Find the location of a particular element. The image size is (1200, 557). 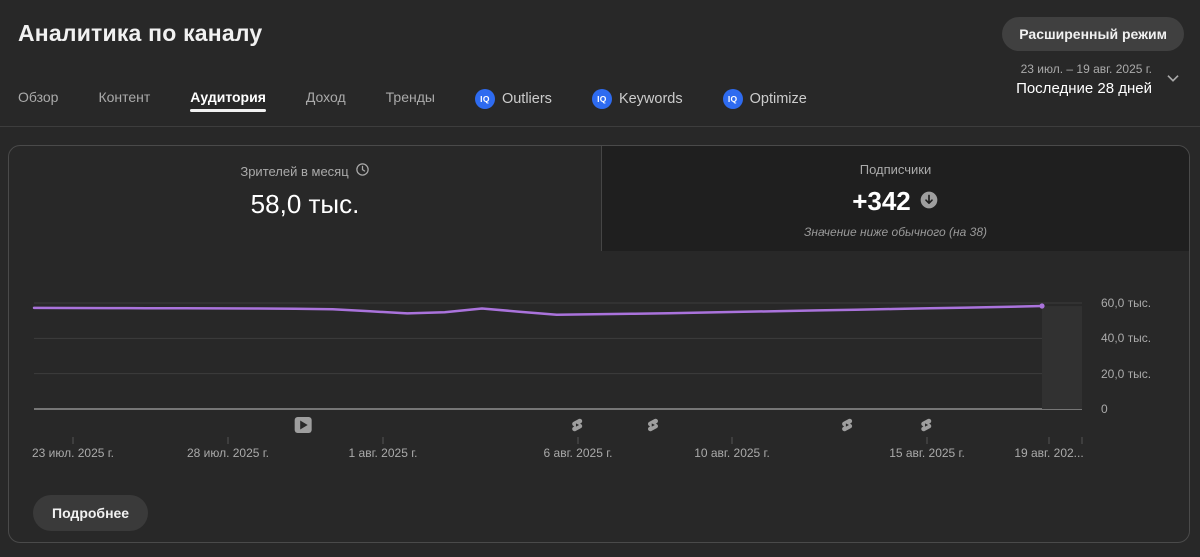

tab-keywords: IQ Keywords is located at coordinates (637, 104).